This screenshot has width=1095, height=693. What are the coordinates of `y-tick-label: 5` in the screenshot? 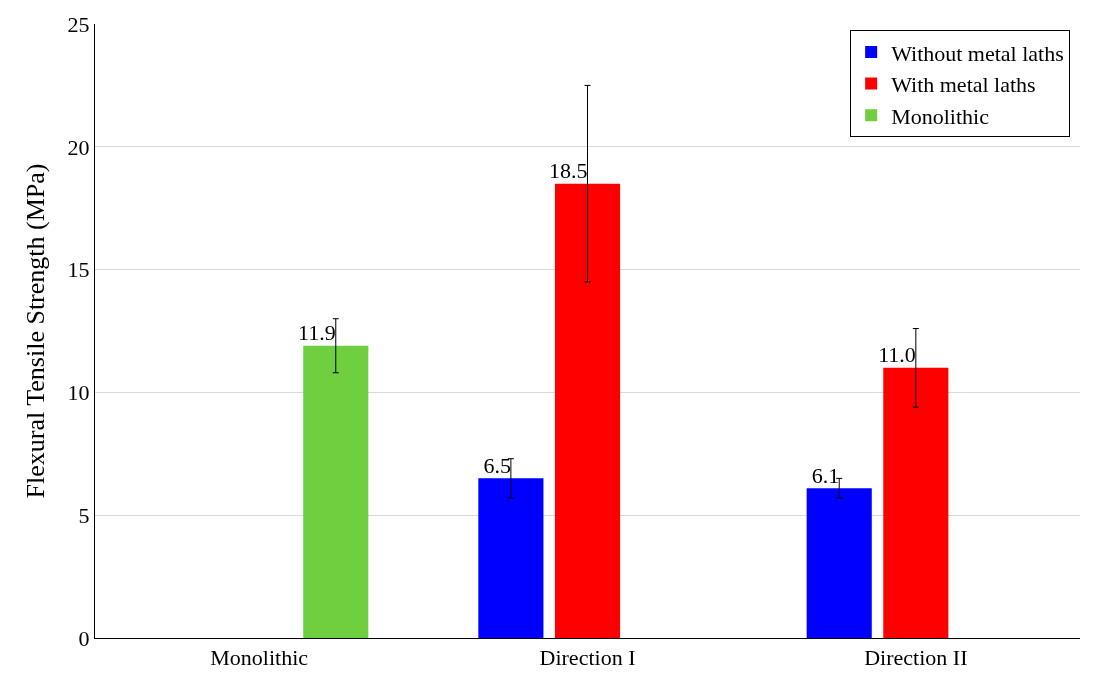 It's located at (84, 515).